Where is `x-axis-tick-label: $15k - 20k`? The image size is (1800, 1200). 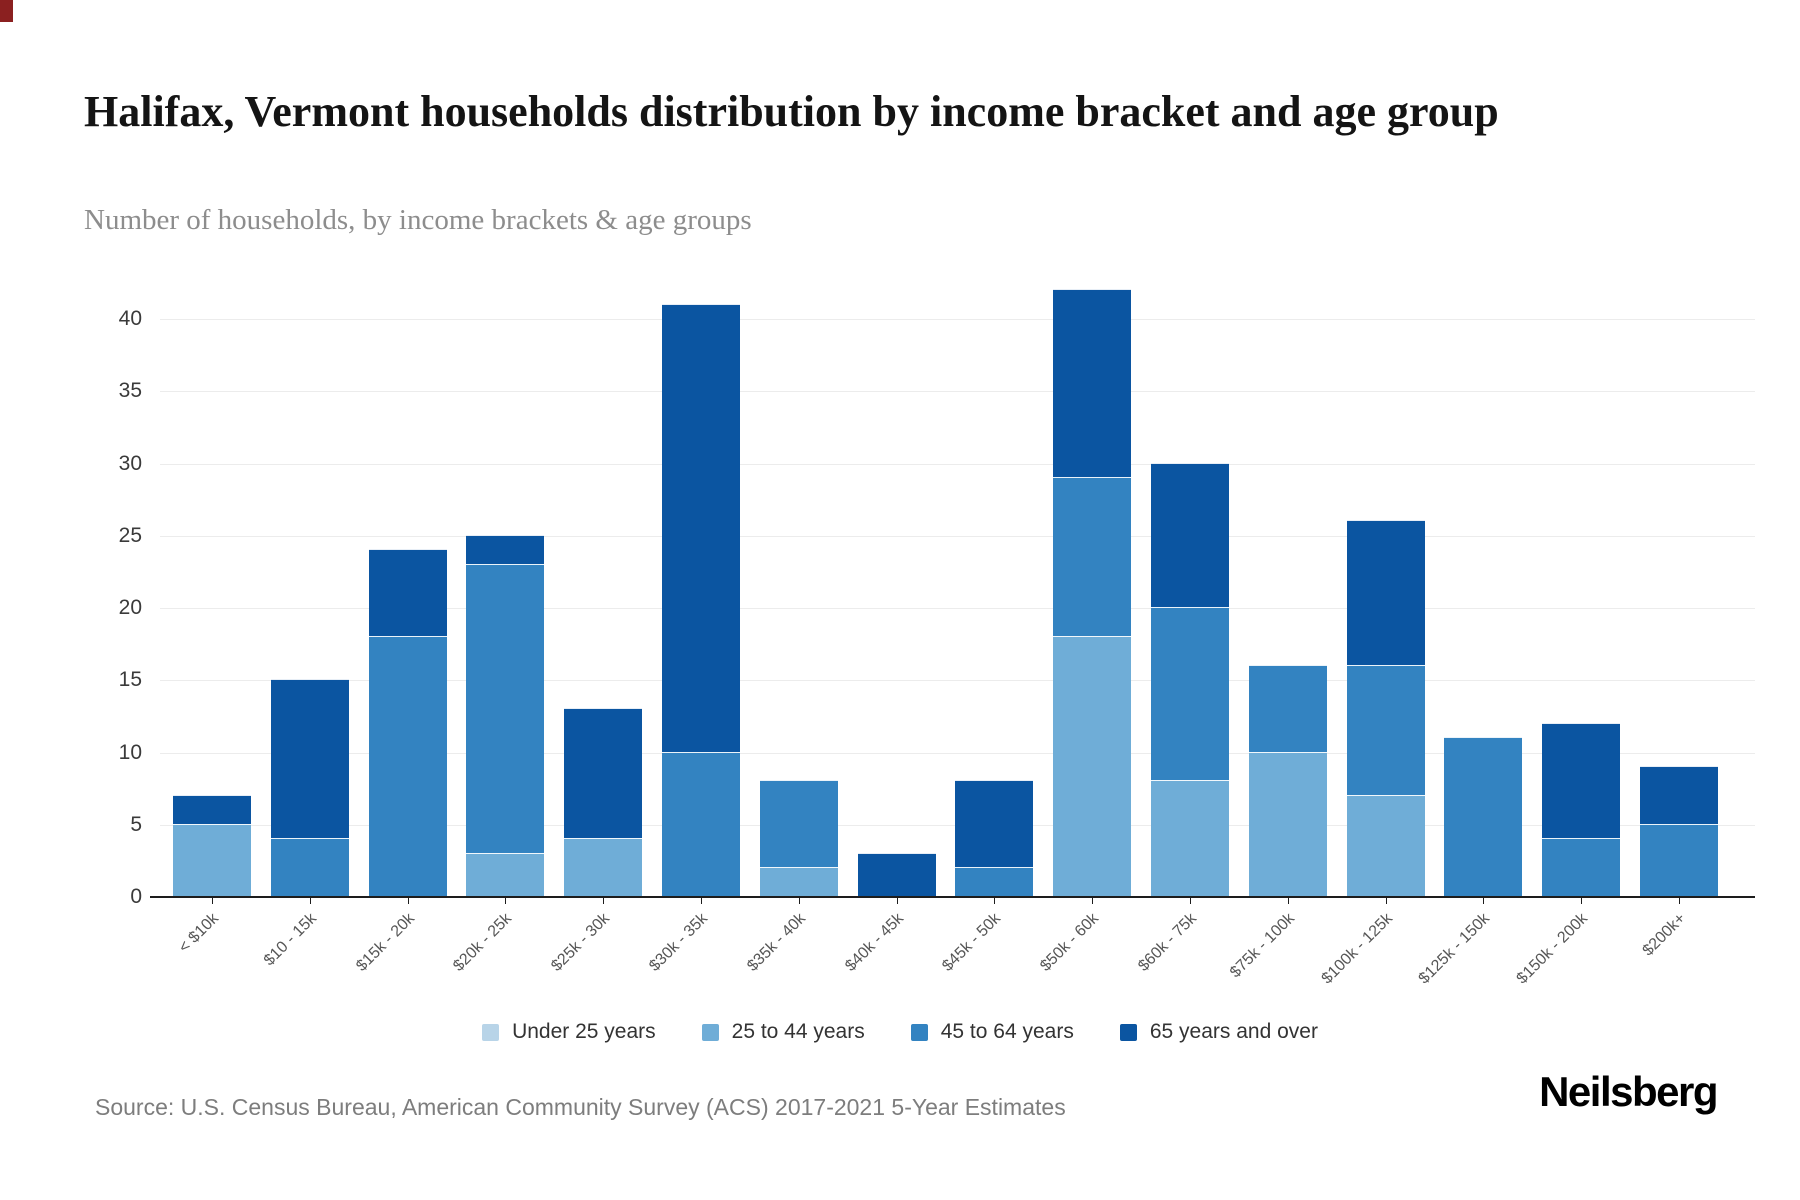
x-axis-tick-label: $15k - 20k is located at coordinates (385, 942).